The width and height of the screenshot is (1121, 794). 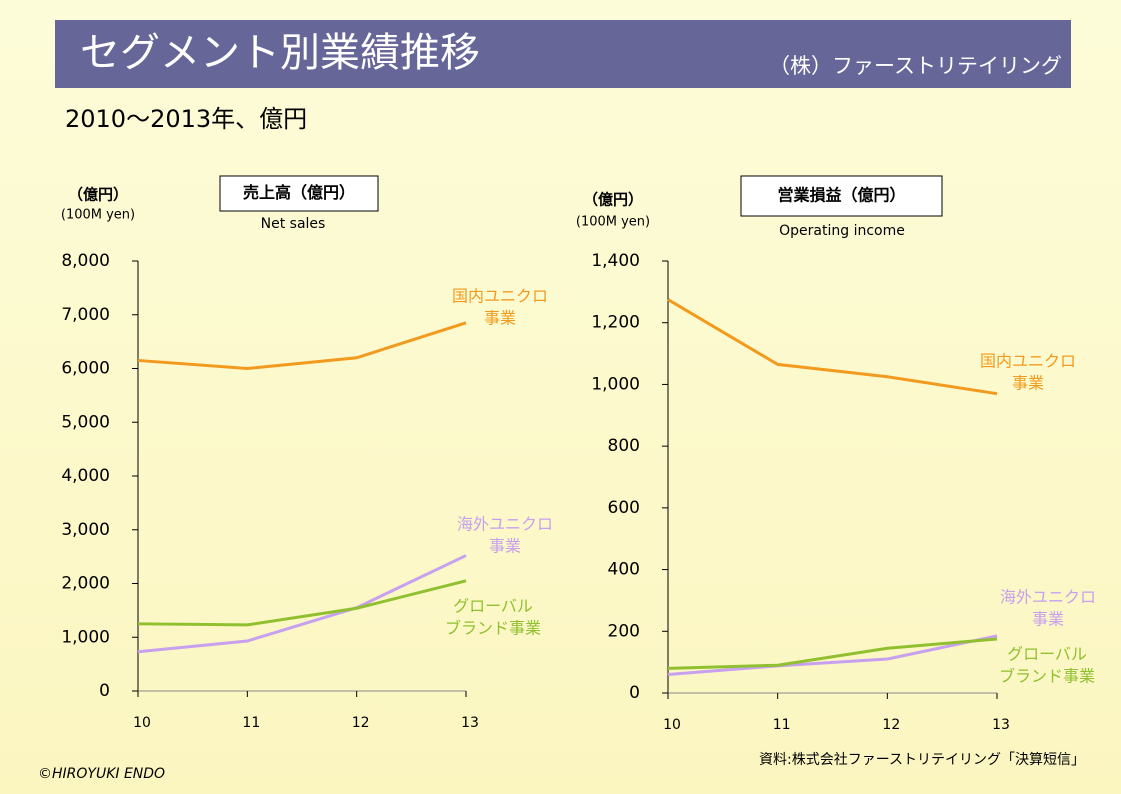 What do you see at coordinates (624, 508) in the screenshot?
I see `y-tick-label: 600` at bounding box center [624, 508].